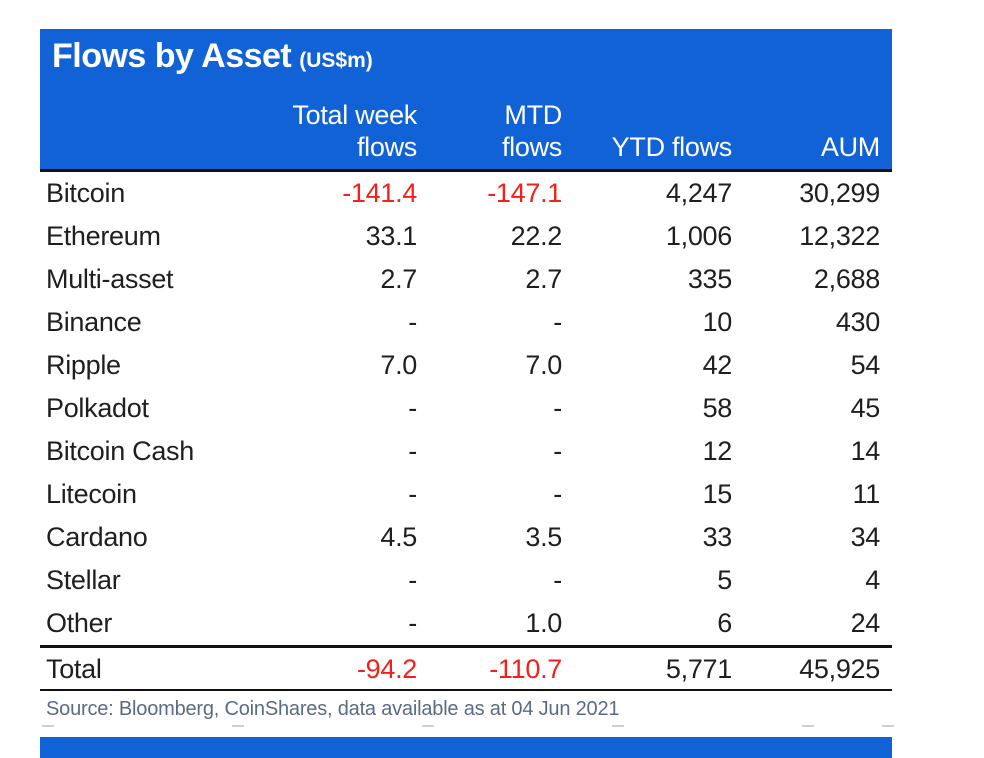 The height and width of the screenshot is (758, 984). What do you see at coordinates (120, 451) in the screenshot?
I see `asset-label: Bitcoin Cash` at bounding box center [120, 451].